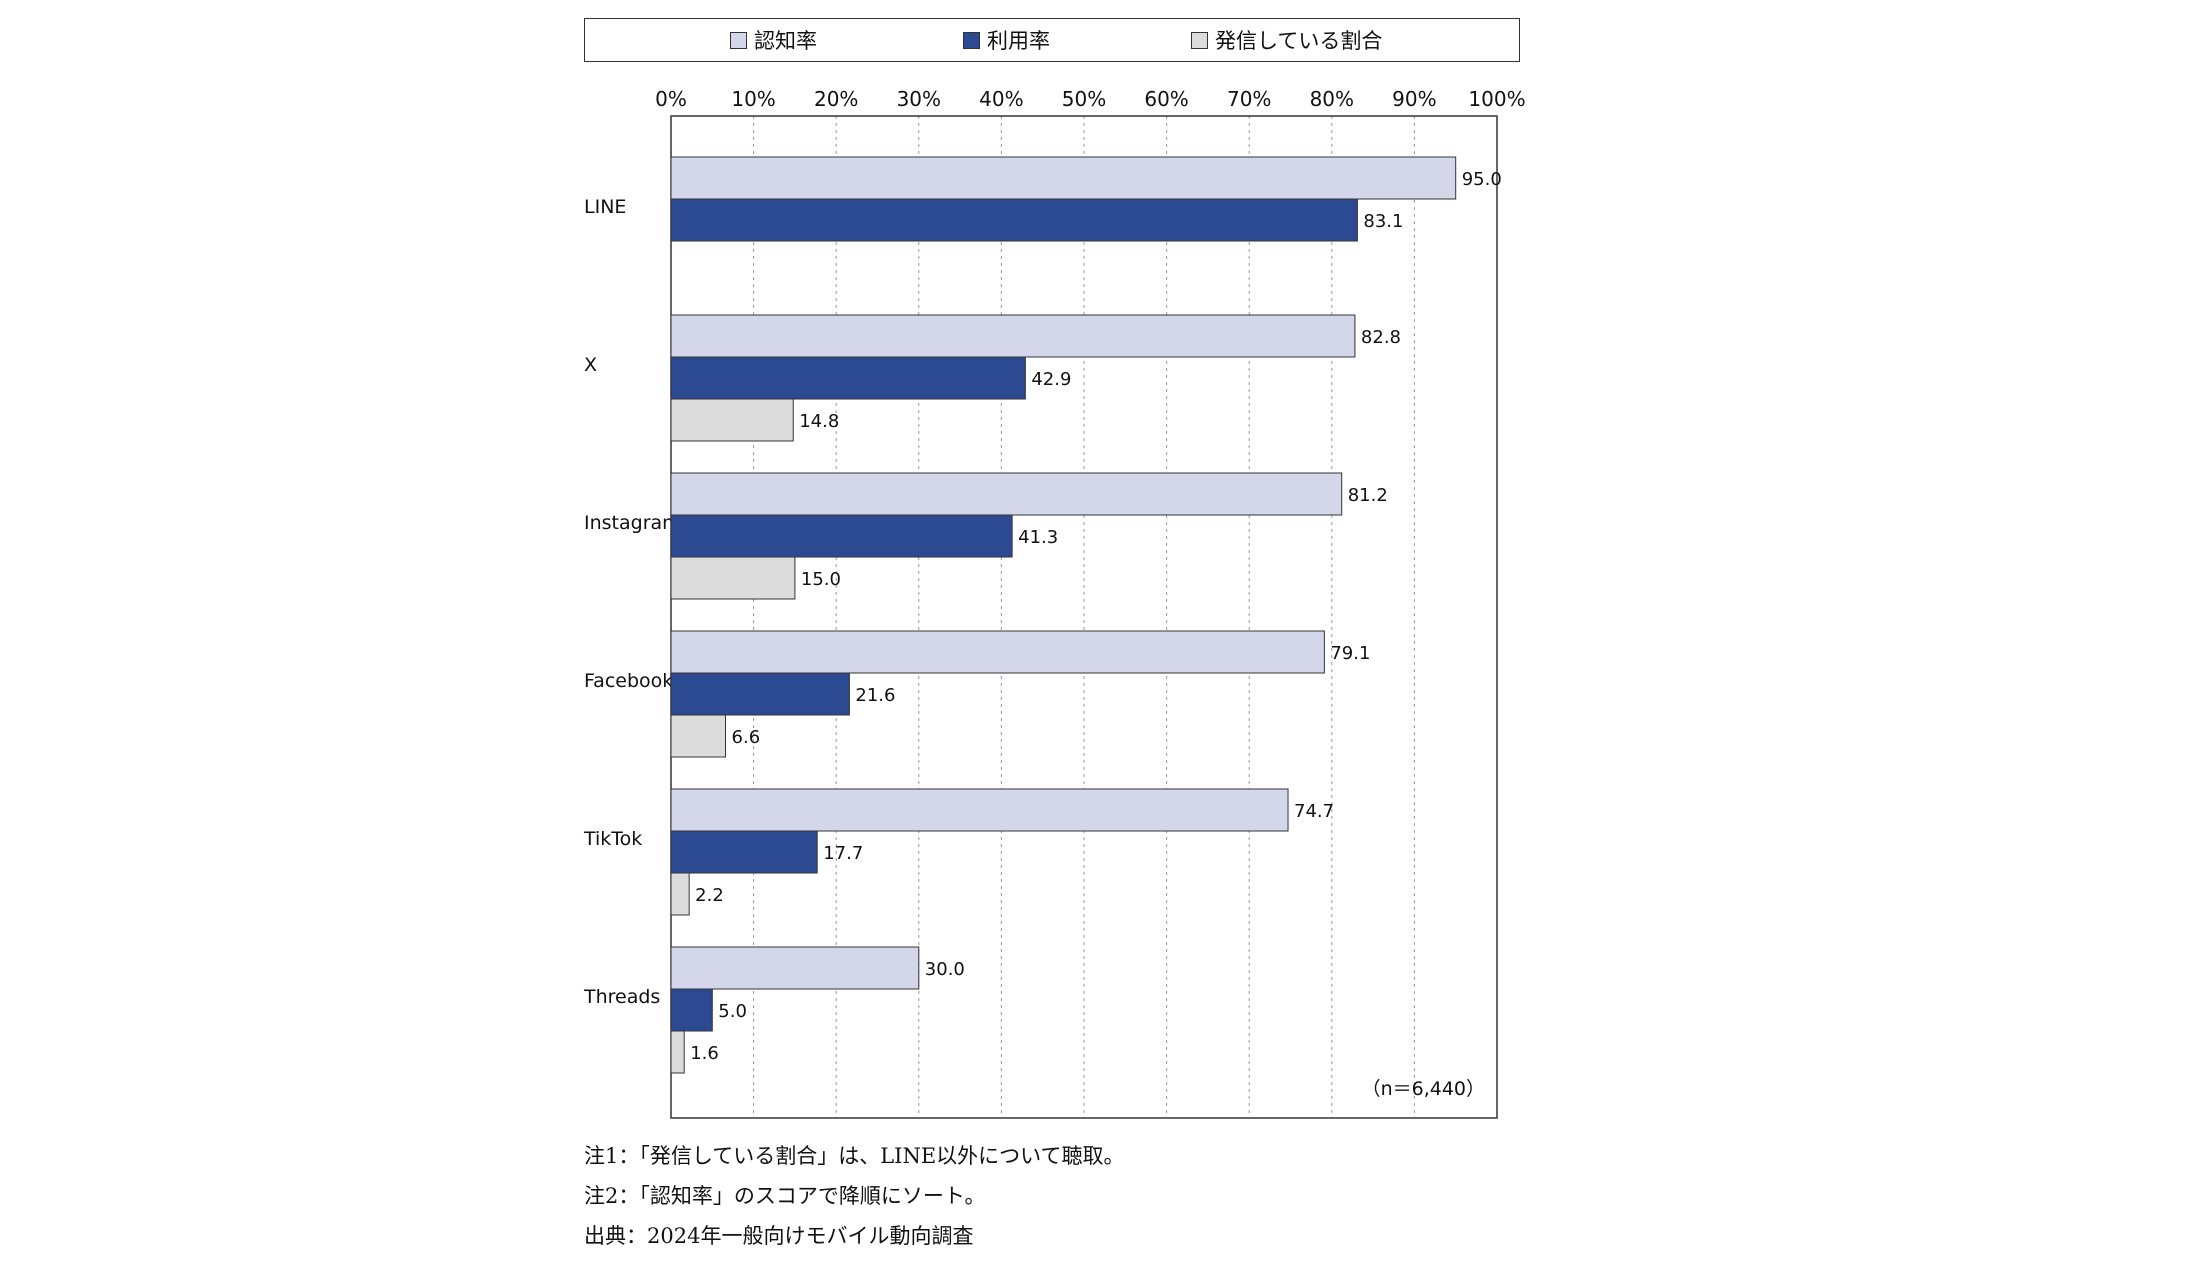  I want to click on category-label: TikTok, so click(612, 839).